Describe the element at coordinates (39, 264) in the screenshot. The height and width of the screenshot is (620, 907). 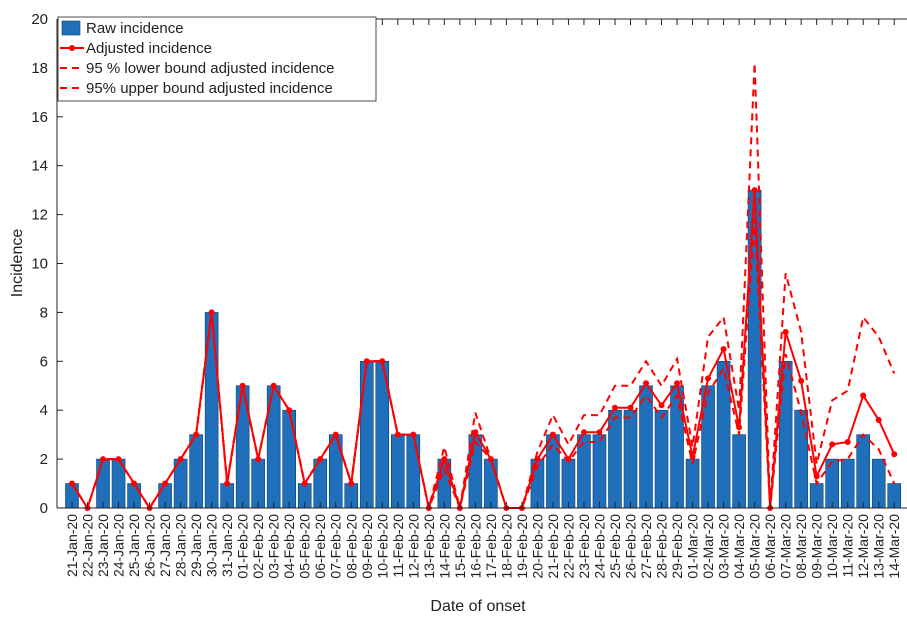
I see `y-tick-label: 10` at that location.